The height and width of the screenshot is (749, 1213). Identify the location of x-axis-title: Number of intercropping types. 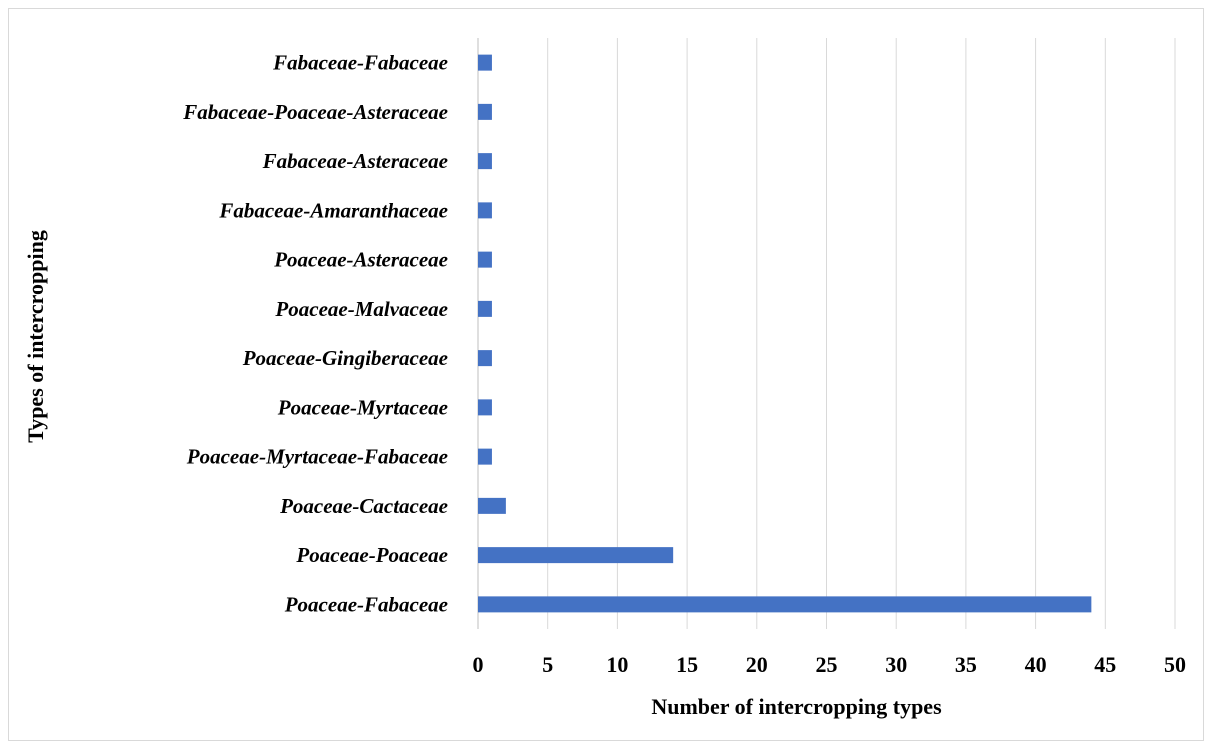
(796, 706).